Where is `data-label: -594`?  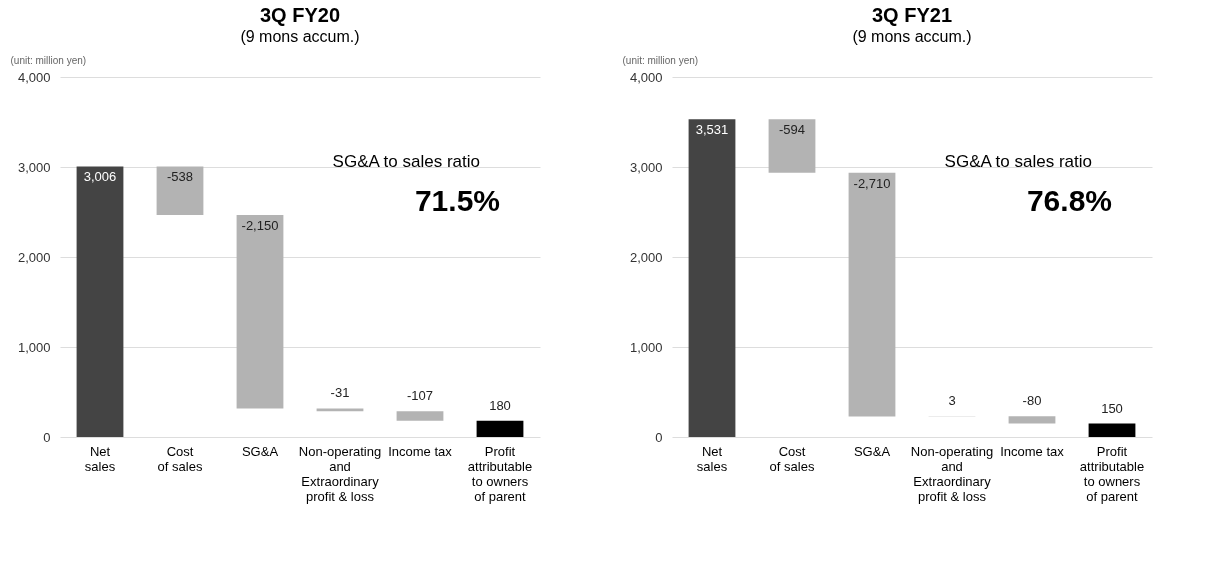 data-label: -594 is located at coordinates (792, 130).